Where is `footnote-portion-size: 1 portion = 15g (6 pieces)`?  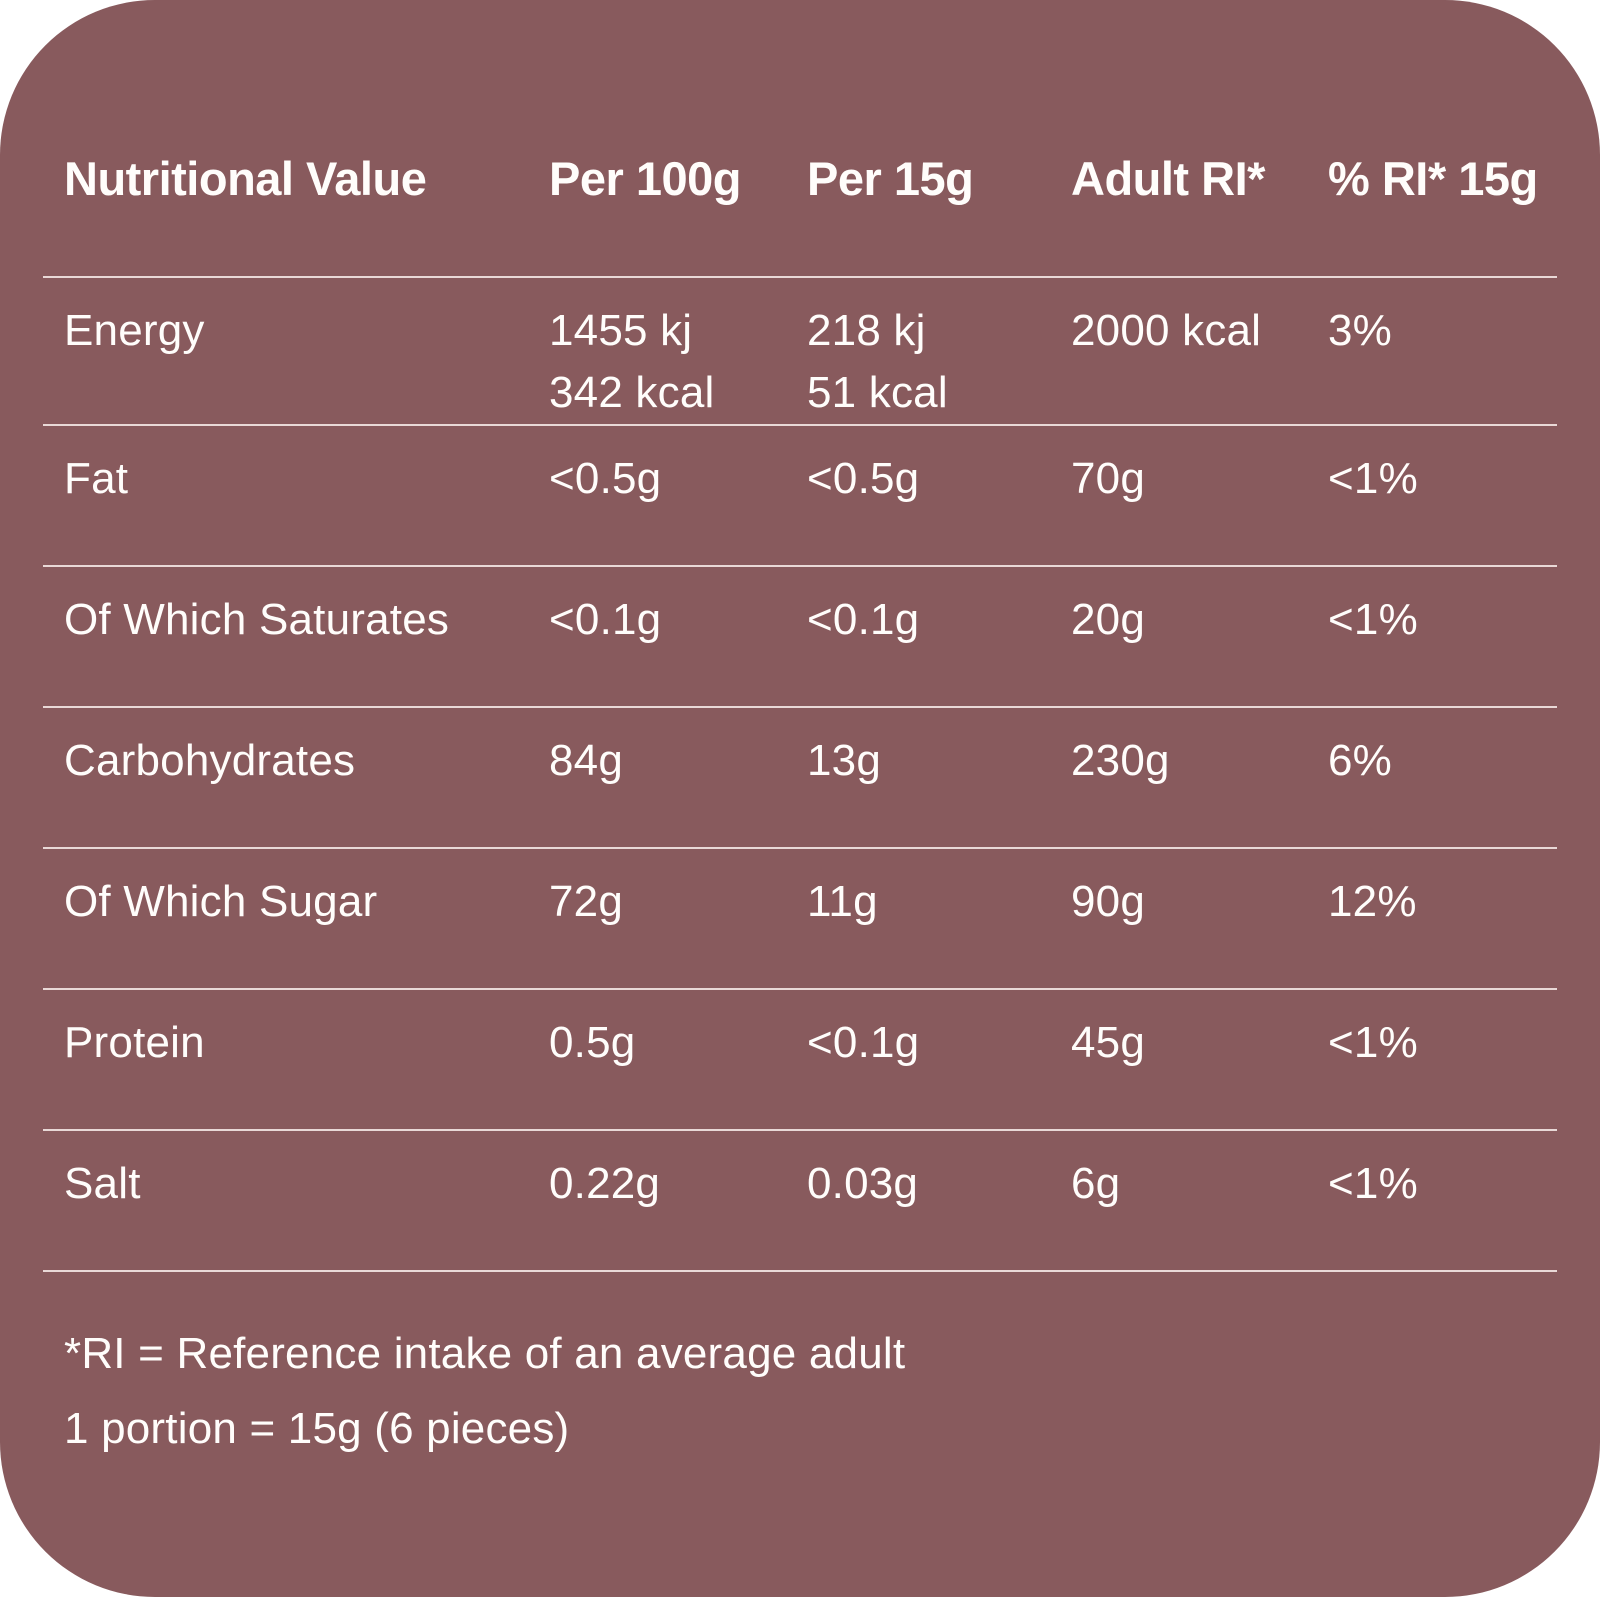 footnote-portion-size: 1 portion = 15g (6 pieces) is located at coordinates (317, 1428).